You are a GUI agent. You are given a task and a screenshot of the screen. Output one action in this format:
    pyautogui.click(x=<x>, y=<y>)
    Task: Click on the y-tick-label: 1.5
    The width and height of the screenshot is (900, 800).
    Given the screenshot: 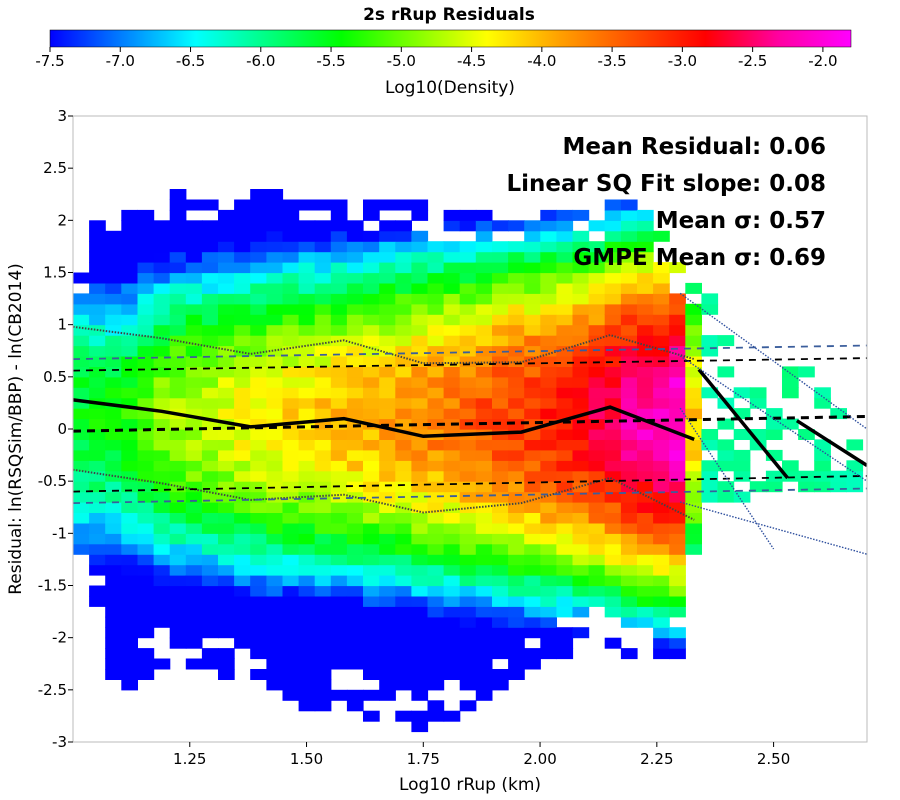 What is the action you would take?
    pyautogui.click(x=55, y=273)
    